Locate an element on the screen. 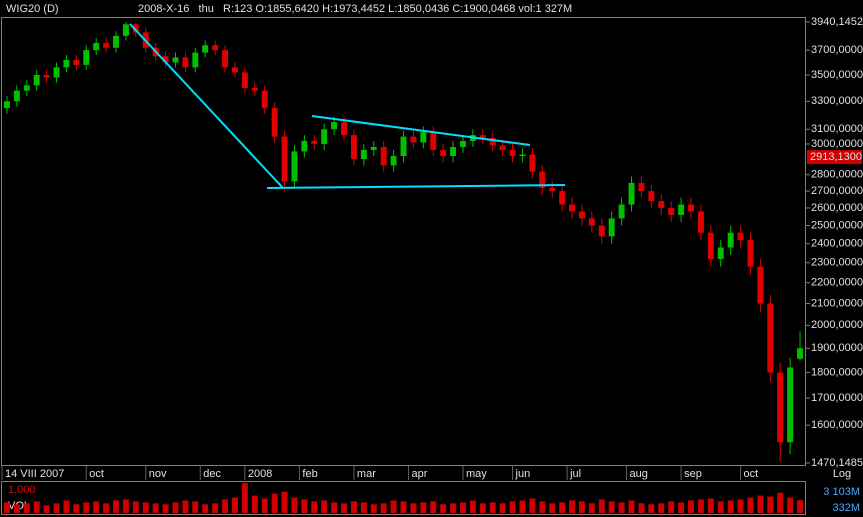 Image resolution: width=863 pixels, height=517 pixels. volume-tick-label: 3 103M is located at coordinates (841, 492).